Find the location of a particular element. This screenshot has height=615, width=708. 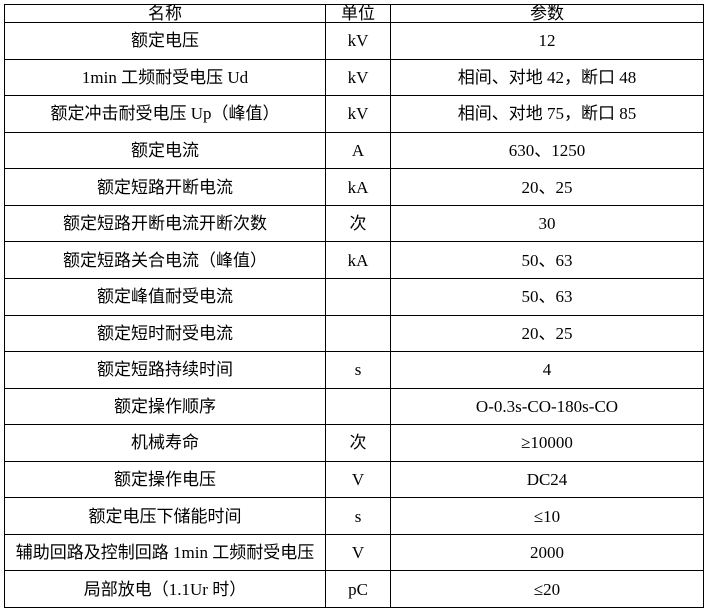

unit-cell: A is located at coordinates (358, 150).